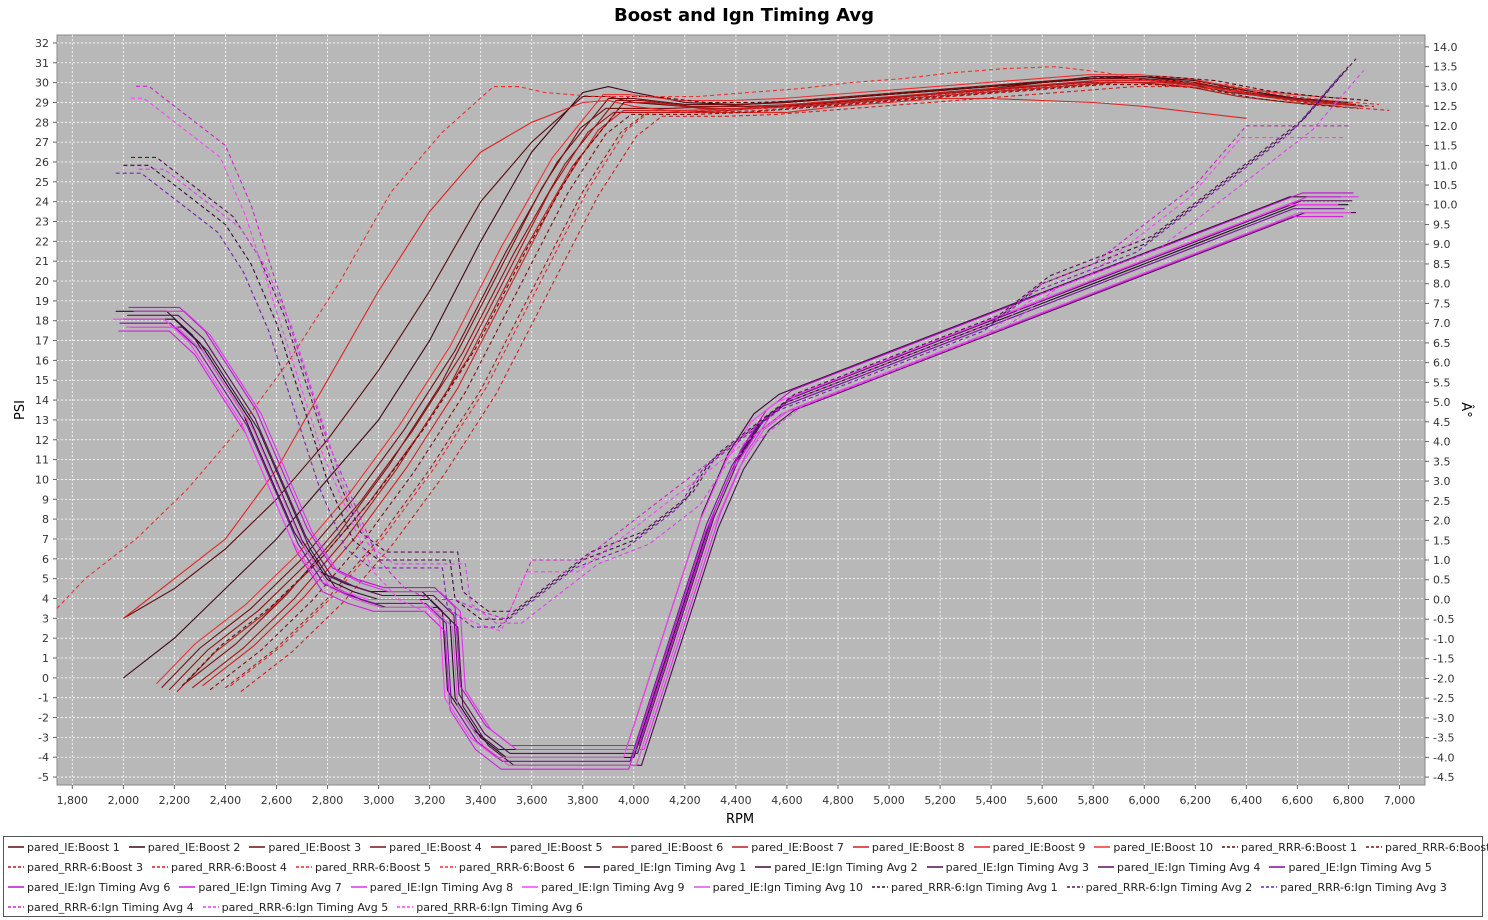  I want to click on y-tick-label: 6, so click(45, 559).